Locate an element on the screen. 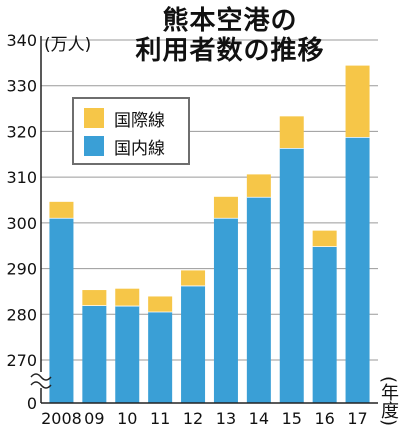 The image size is (400, 435). x-tick-label: 10 is located at coordinates (127, 418).